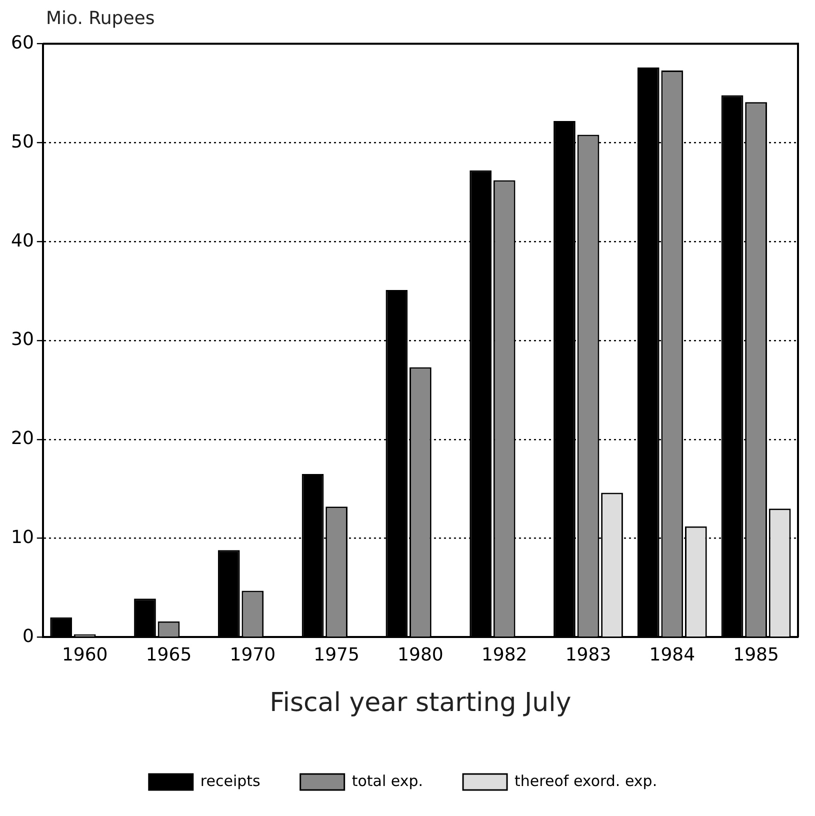  Describe the element at coordinates (85, 655) in the screenshot. I see `x-tick-label: 1960` at that location.